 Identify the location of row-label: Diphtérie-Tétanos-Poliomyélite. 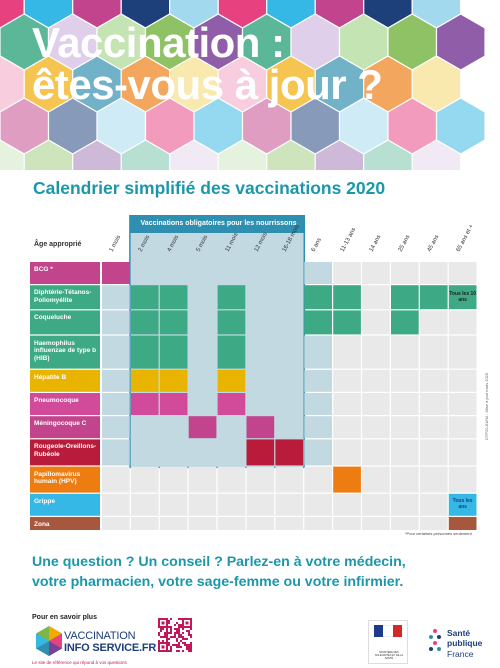
(63, 296).